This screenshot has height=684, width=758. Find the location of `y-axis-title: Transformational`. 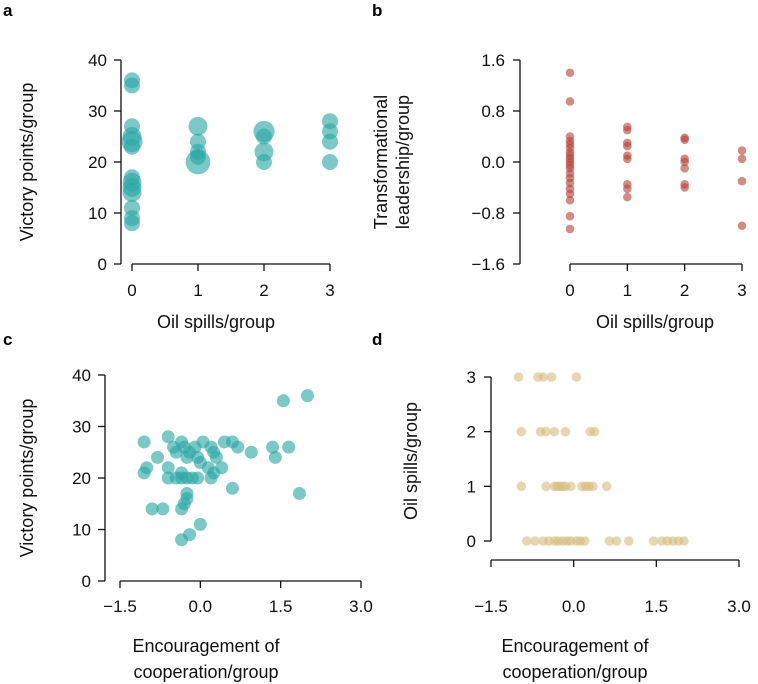

y-axis-title: Transformational is located at coordinates (381, 162).